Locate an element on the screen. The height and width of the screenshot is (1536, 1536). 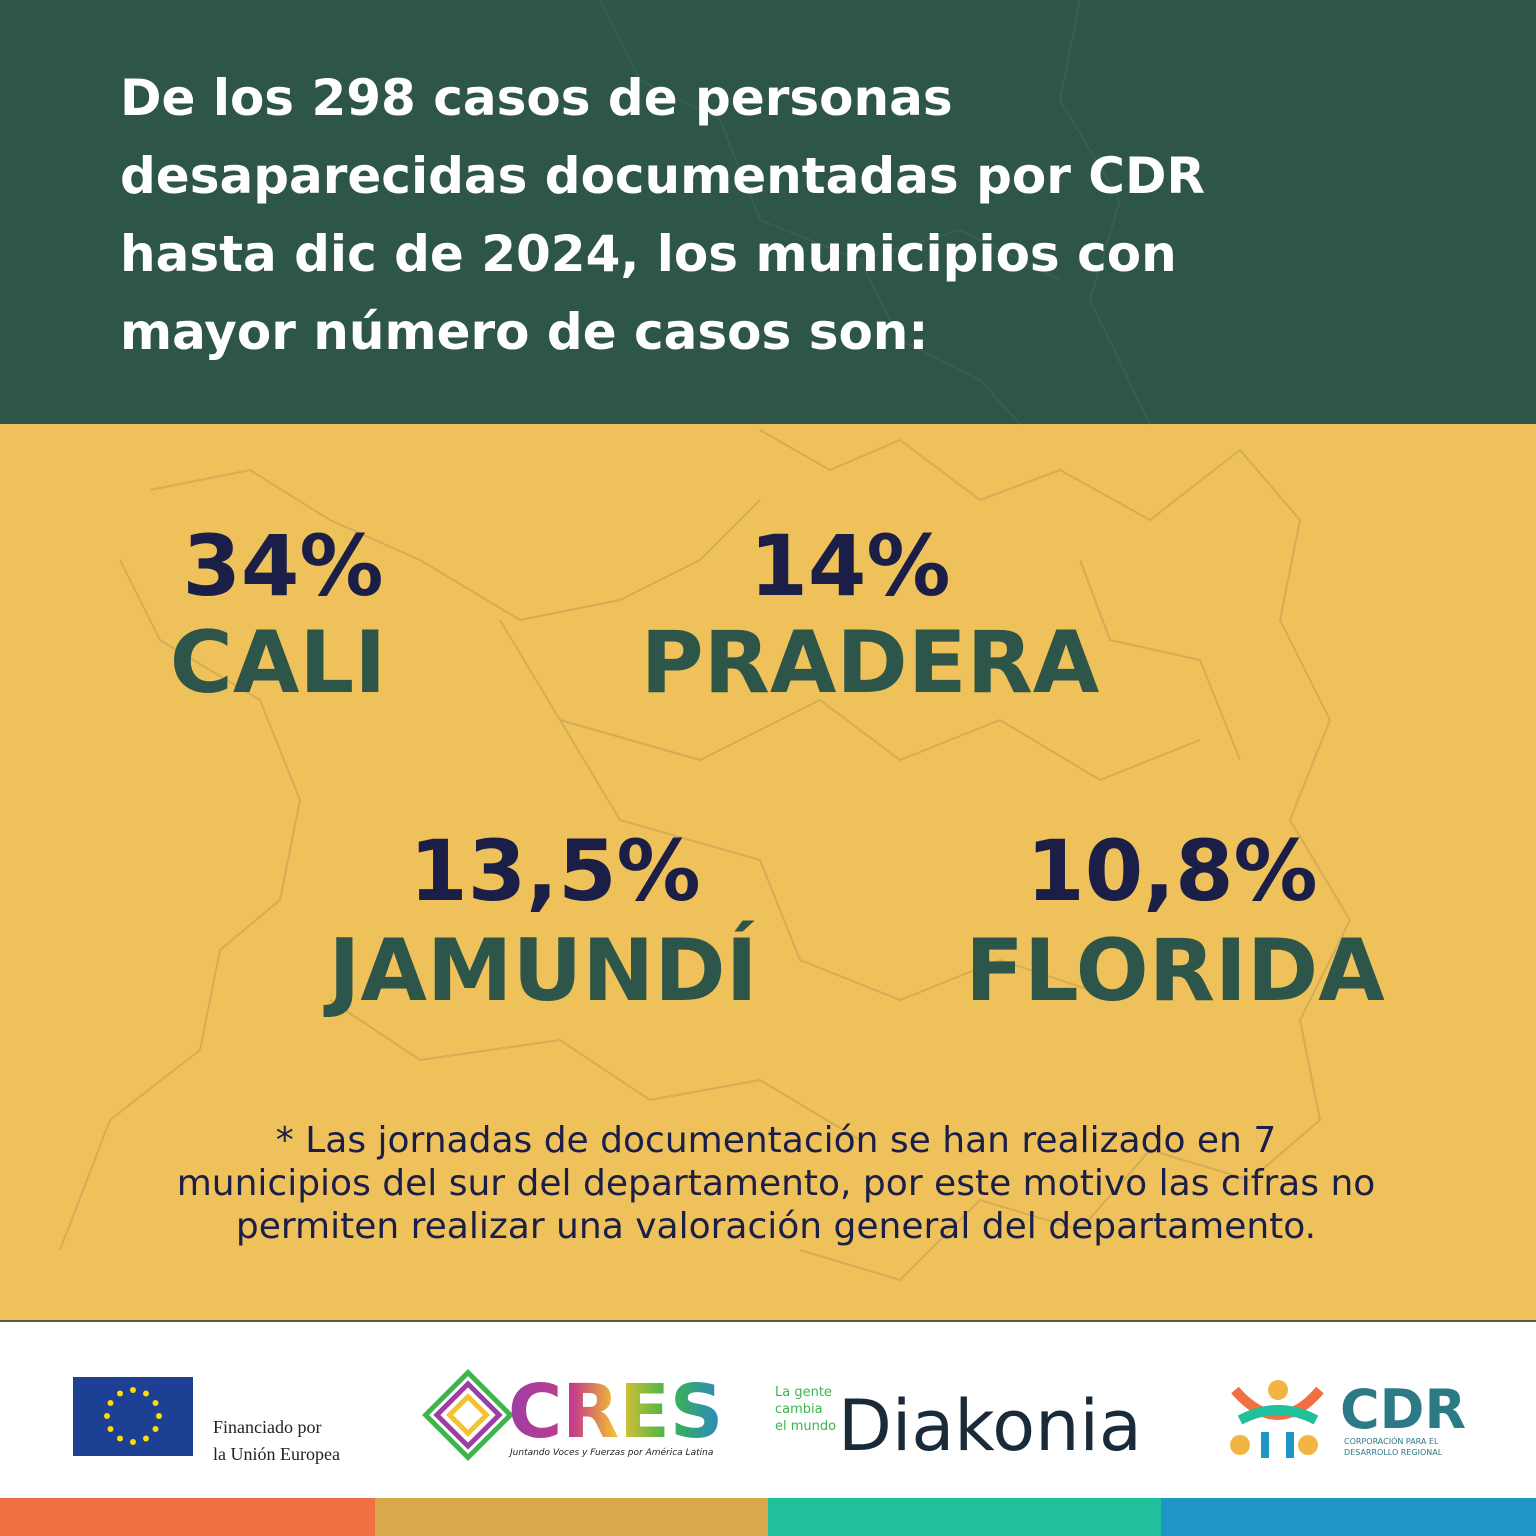
cres-mark is located at coordinates (468, 1415).